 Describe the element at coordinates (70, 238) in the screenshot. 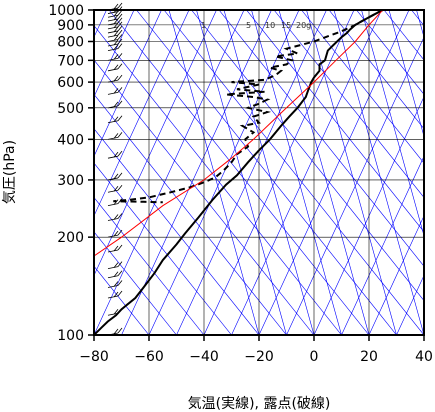

I see `y-tick-label: 200` at that location.